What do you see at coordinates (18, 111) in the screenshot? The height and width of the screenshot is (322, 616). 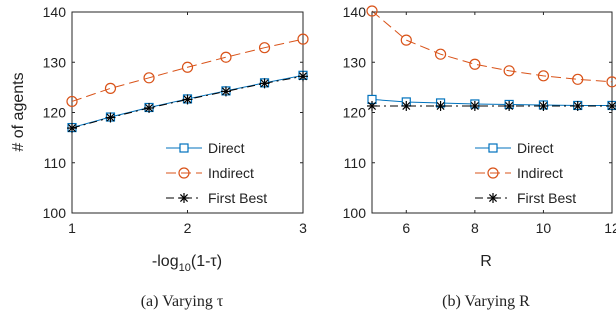 I see `y-axis-label: # of agents` at bounding box center [18, 111].